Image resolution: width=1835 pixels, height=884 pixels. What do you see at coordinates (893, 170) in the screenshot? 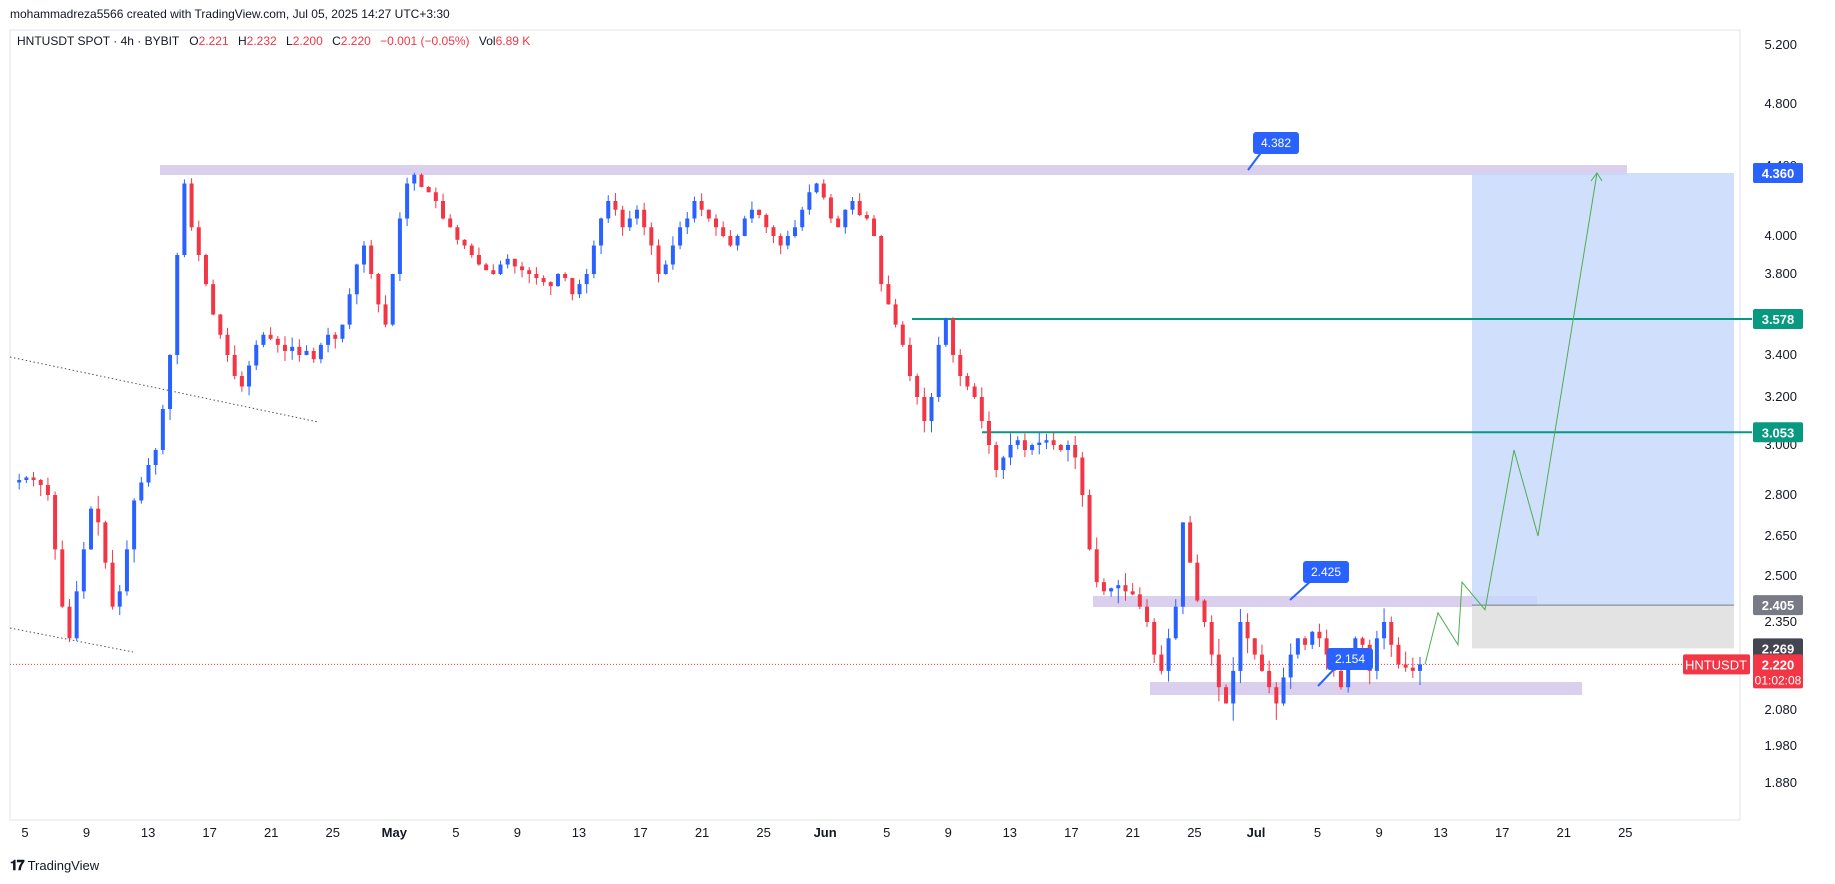
I see `resistance-zone` at bounding box center [893, 170].